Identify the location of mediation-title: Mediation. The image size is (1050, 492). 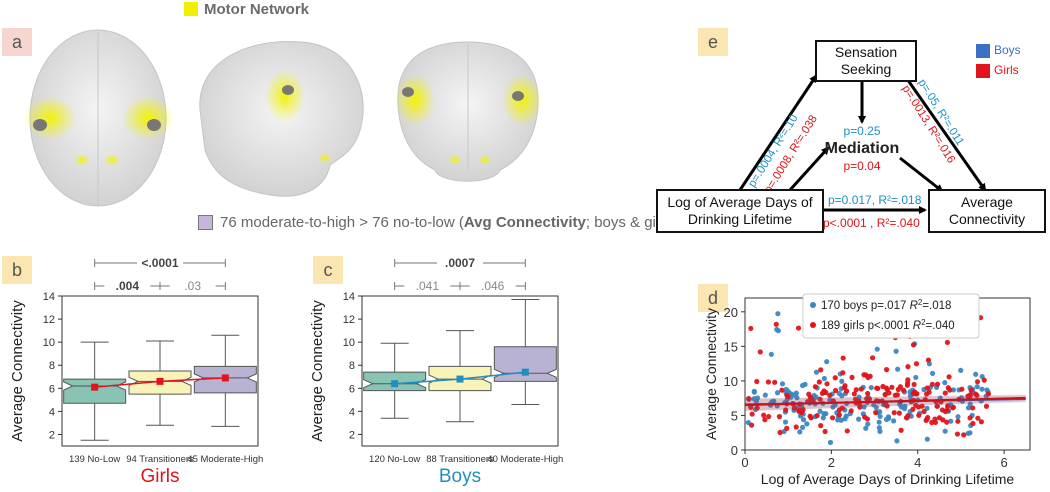
(862, 148).